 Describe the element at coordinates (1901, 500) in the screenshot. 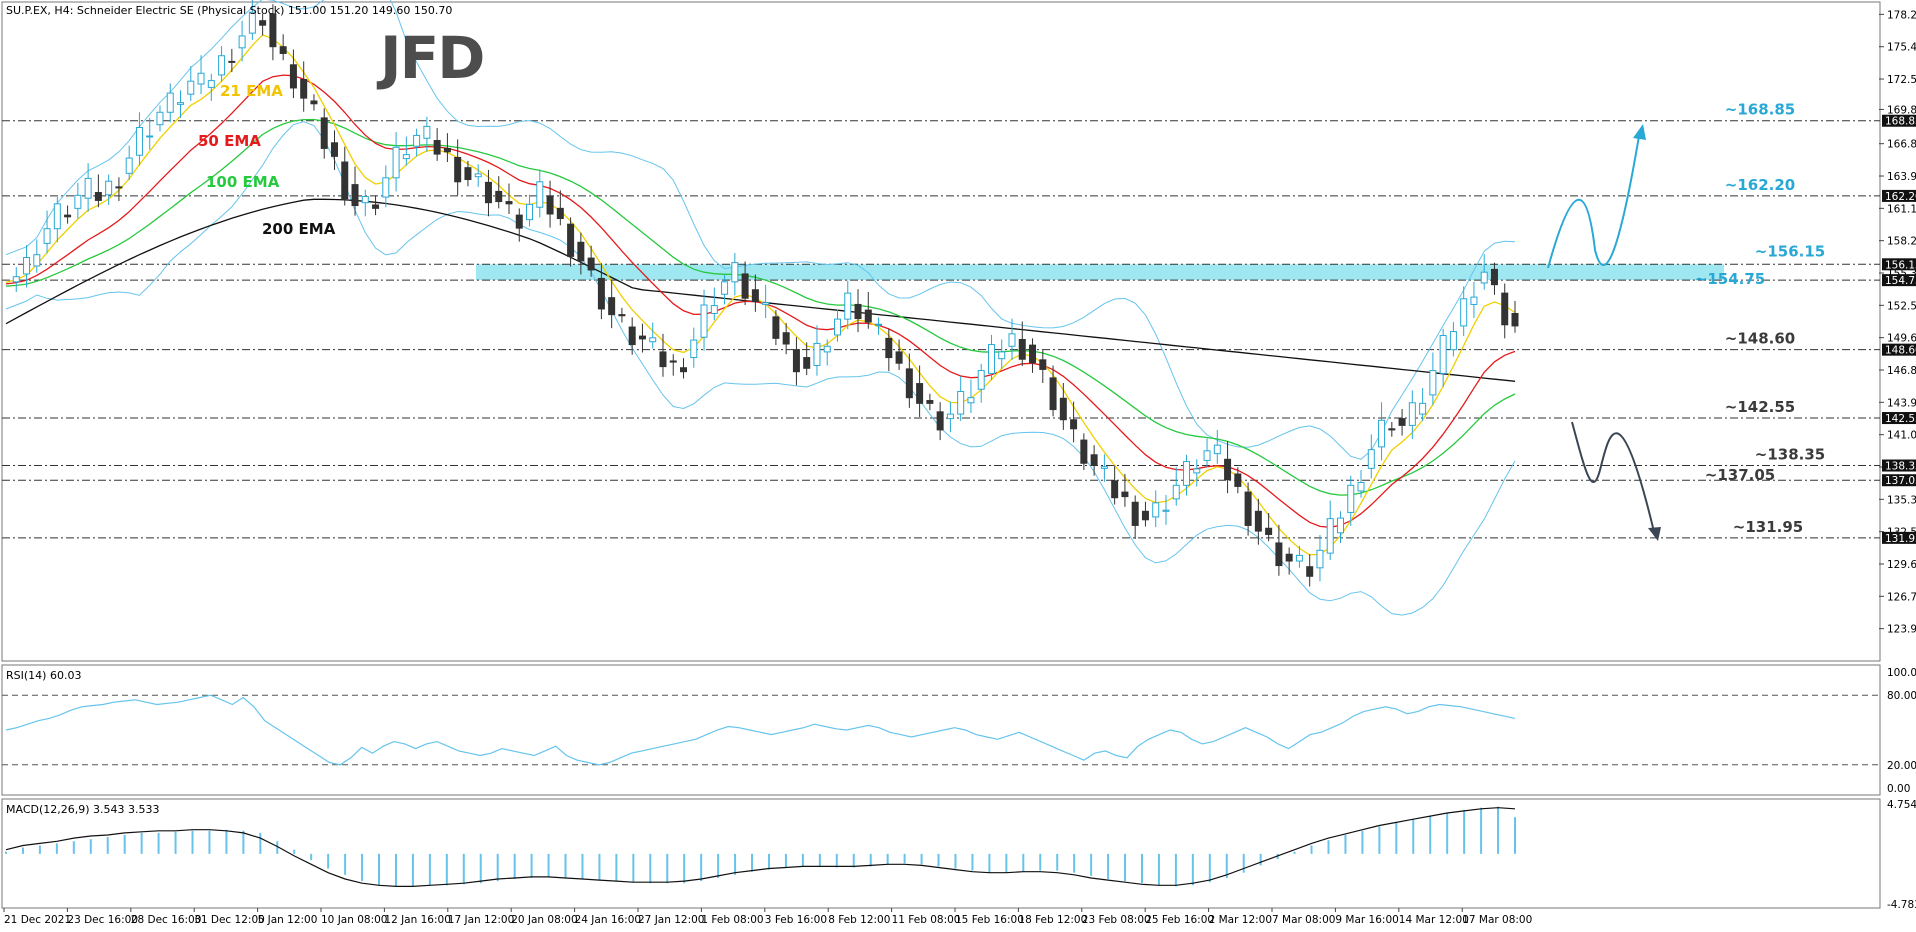

I see `y-tick-label: 135.36` at that location.